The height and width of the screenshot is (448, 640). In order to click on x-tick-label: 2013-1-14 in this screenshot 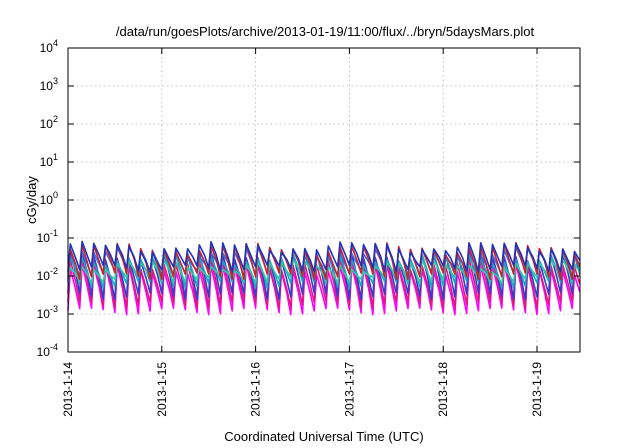, I will do `click(68, 389)`.